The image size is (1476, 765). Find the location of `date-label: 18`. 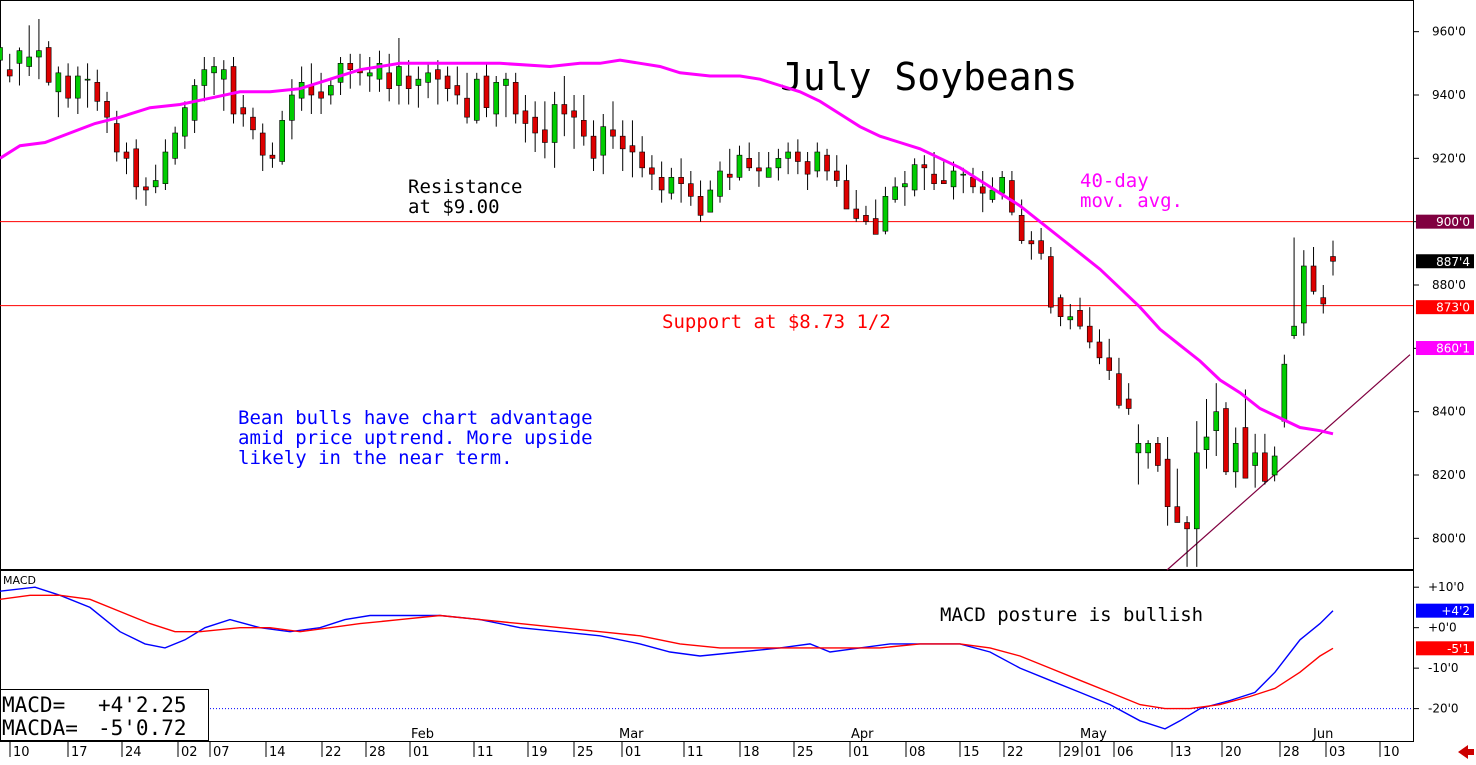

date-label: 18 is located at coordinates (751, 752).